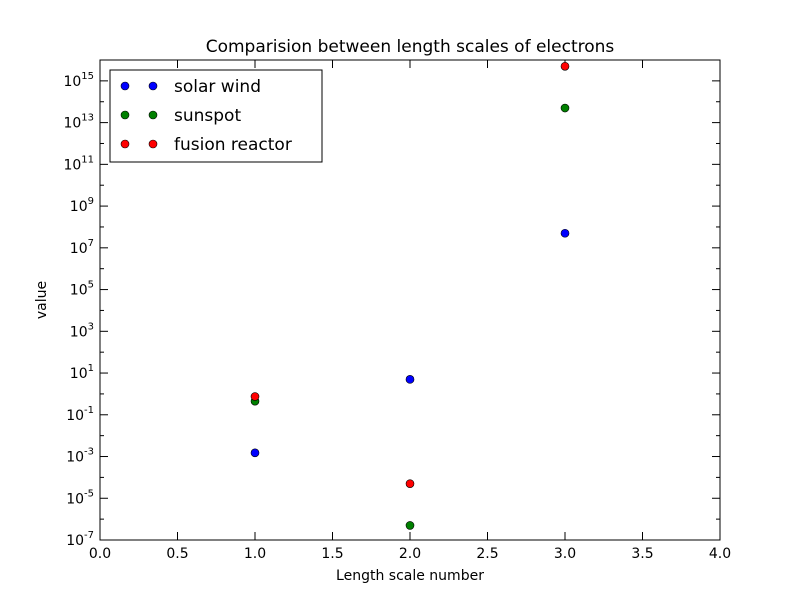 This screenshot has height=600, width=800. What do you see at coordinates (720, 554) in the screenshot?
I see `x-tick-label: 4.0` at bounding box center [720, 554].